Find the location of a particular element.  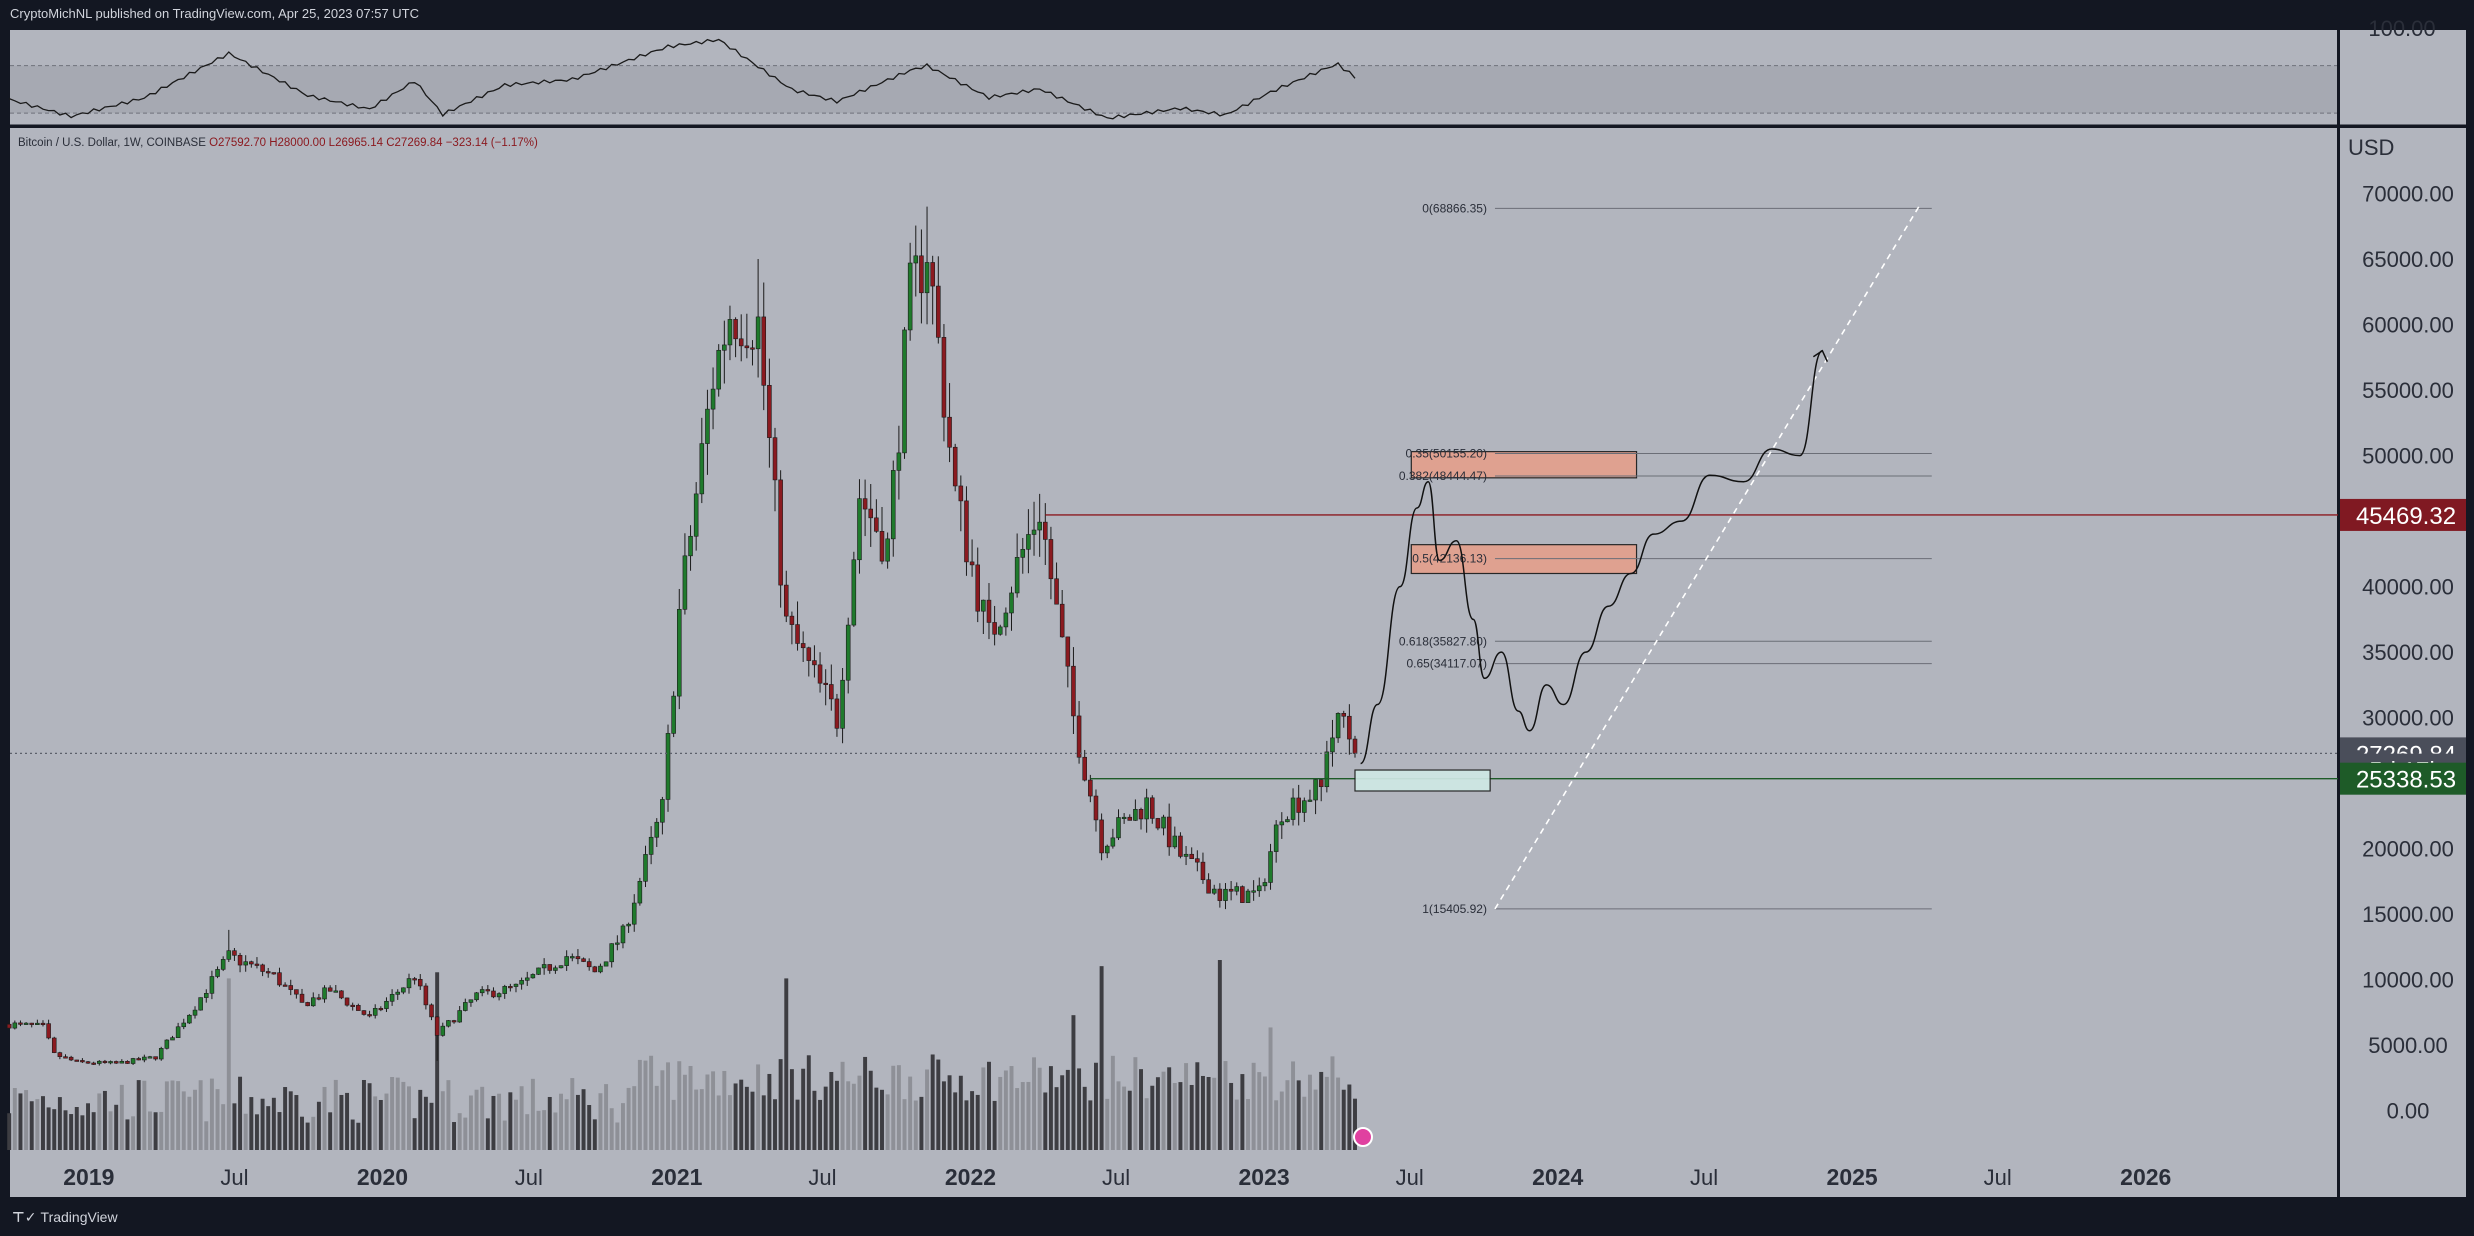

legend-value: −323.14 (−1.17%) is located at coordinates (492, 143).